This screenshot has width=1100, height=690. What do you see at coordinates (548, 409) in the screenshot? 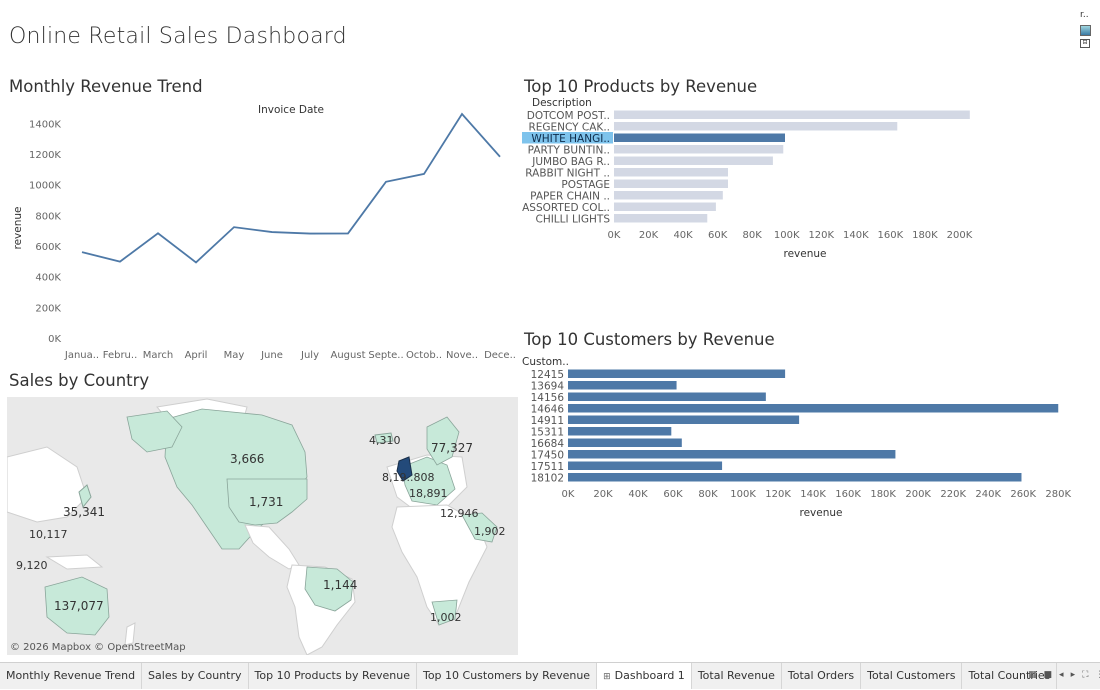
I see `bar-category-label: 14646` at bounding box center [548, 409].